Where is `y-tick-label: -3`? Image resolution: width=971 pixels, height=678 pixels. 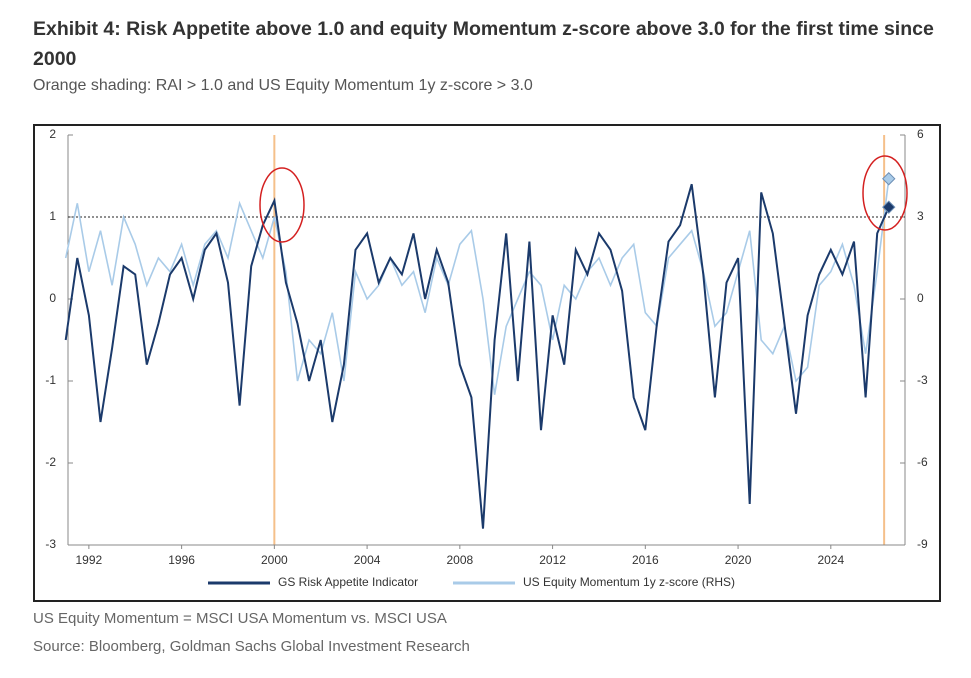 y-tick-label: -3 is located at coordinates (50, 544).